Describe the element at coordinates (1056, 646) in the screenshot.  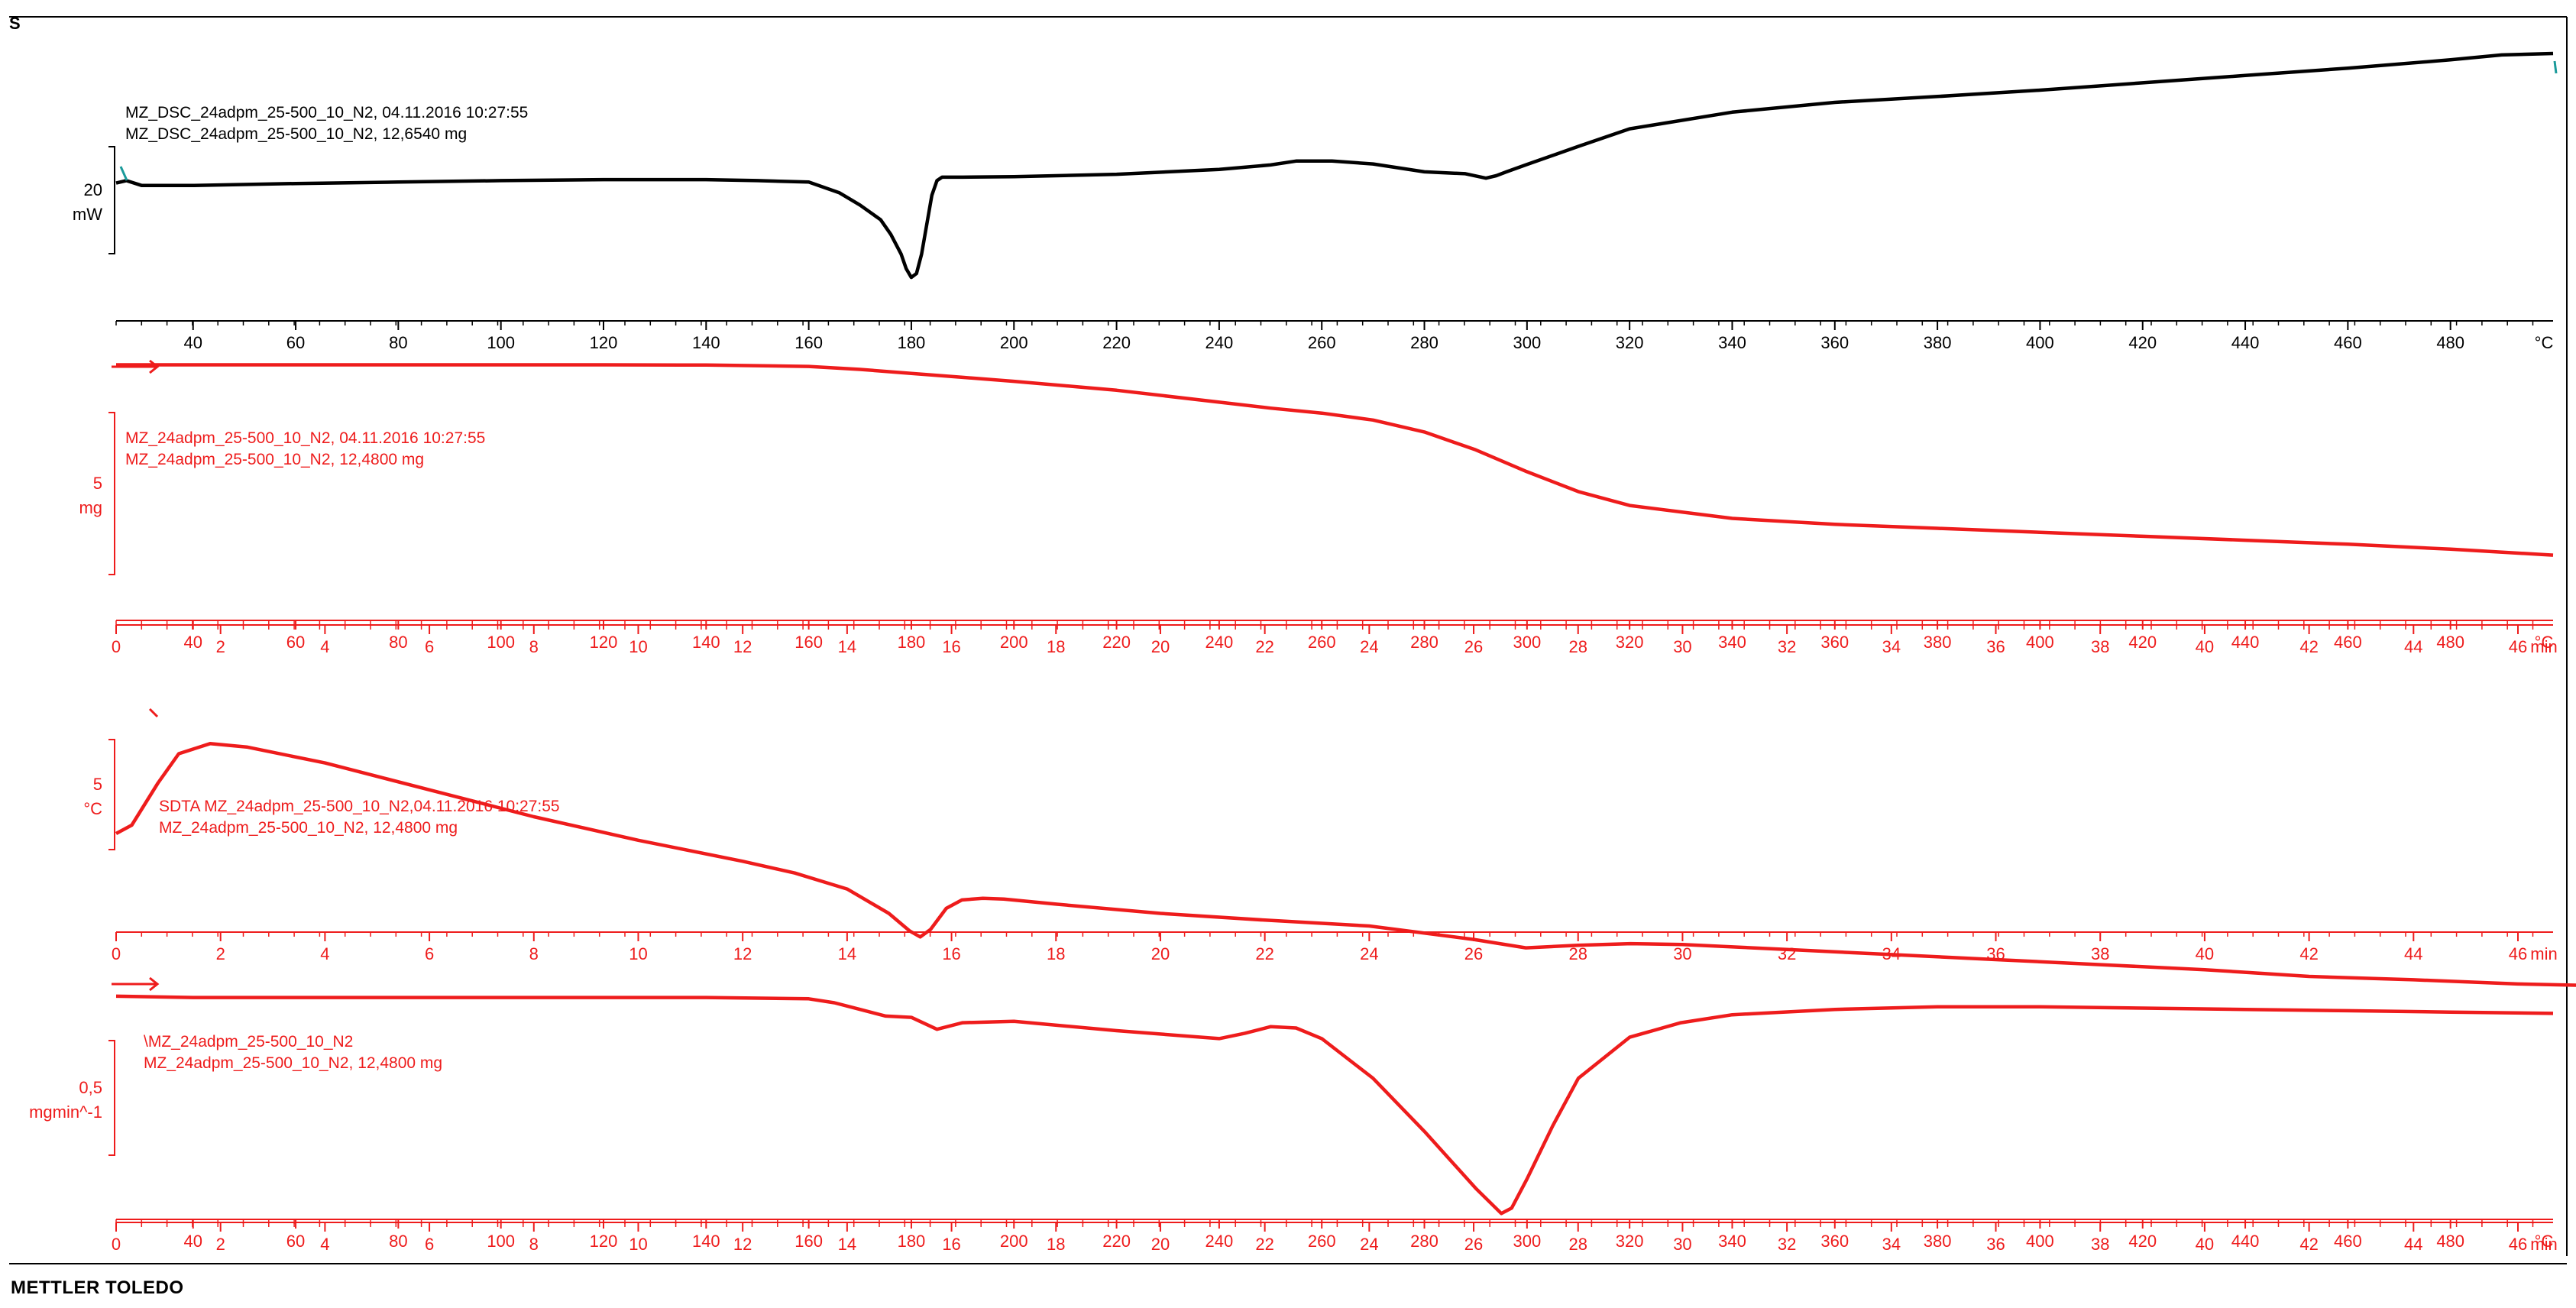
I see `tga-time-axis-tick-label: 18` at that location.